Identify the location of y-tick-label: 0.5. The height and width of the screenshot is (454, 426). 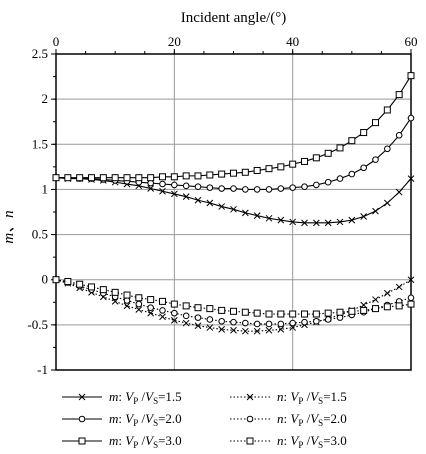
(40, 234).